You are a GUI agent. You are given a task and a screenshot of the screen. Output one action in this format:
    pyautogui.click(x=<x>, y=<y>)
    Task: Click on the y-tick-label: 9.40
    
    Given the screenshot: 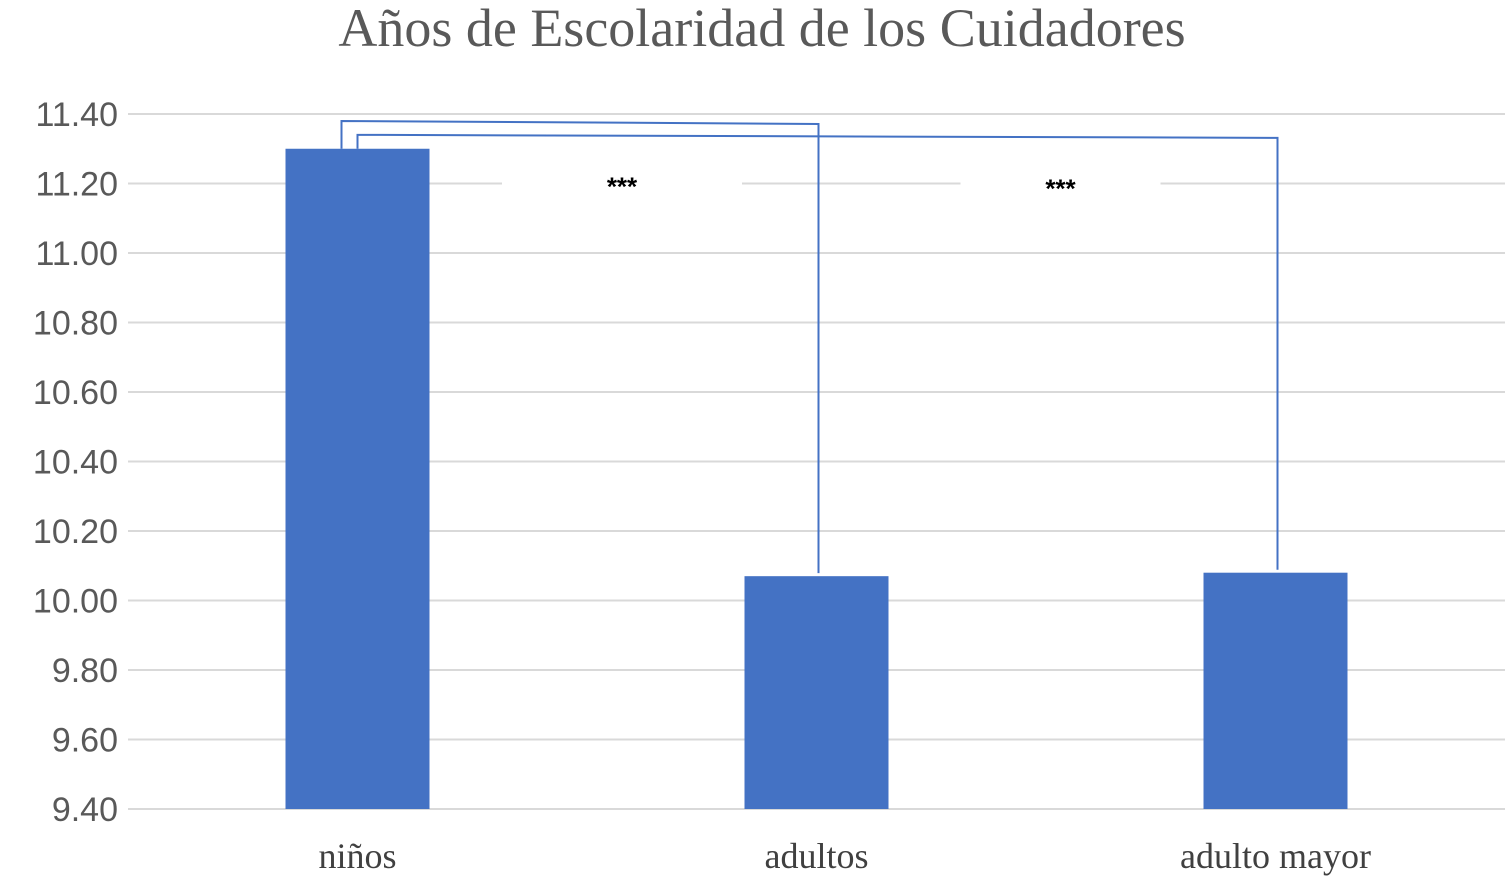 What is the action you would take?
    pyautogui.click(x=85, y=810)
    